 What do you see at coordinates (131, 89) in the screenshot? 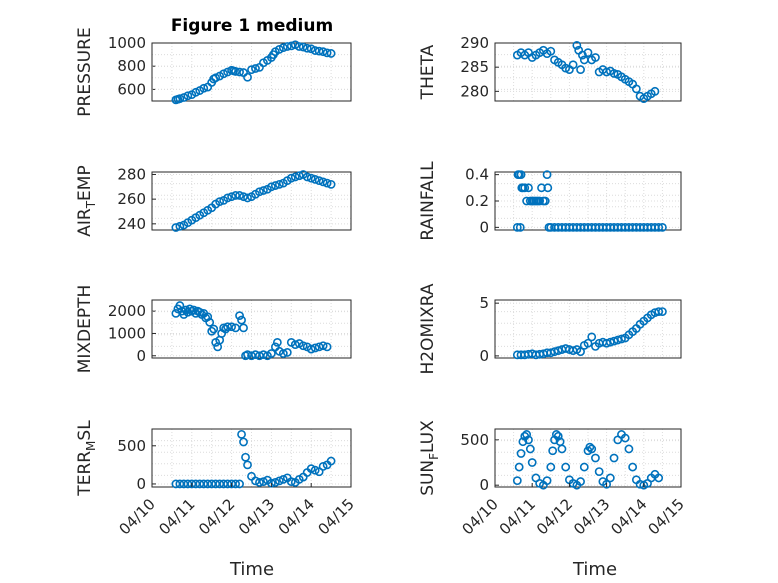
I see `panel-pressure-y-tick-label: 600` at bounding box center [131, 89].